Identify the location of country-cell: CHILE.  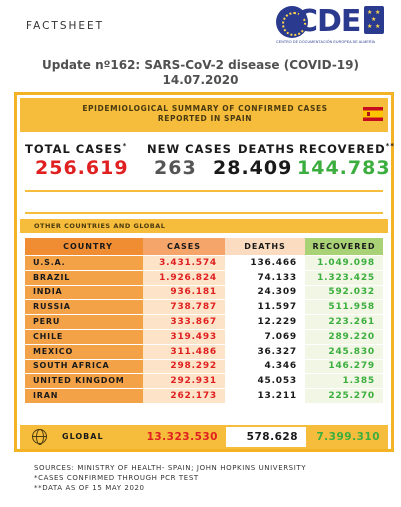
(84, 336).